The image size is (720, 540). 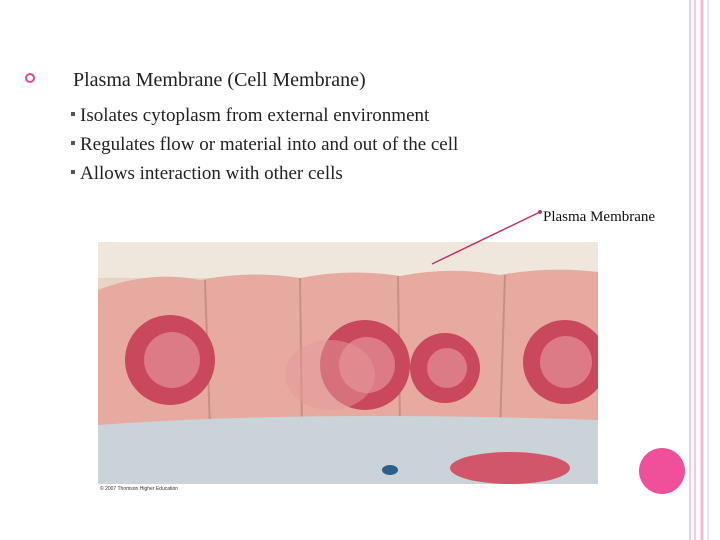 I want to click on image-credit: © 2007 Thomson Higher Education, so click(x=139, y=488).